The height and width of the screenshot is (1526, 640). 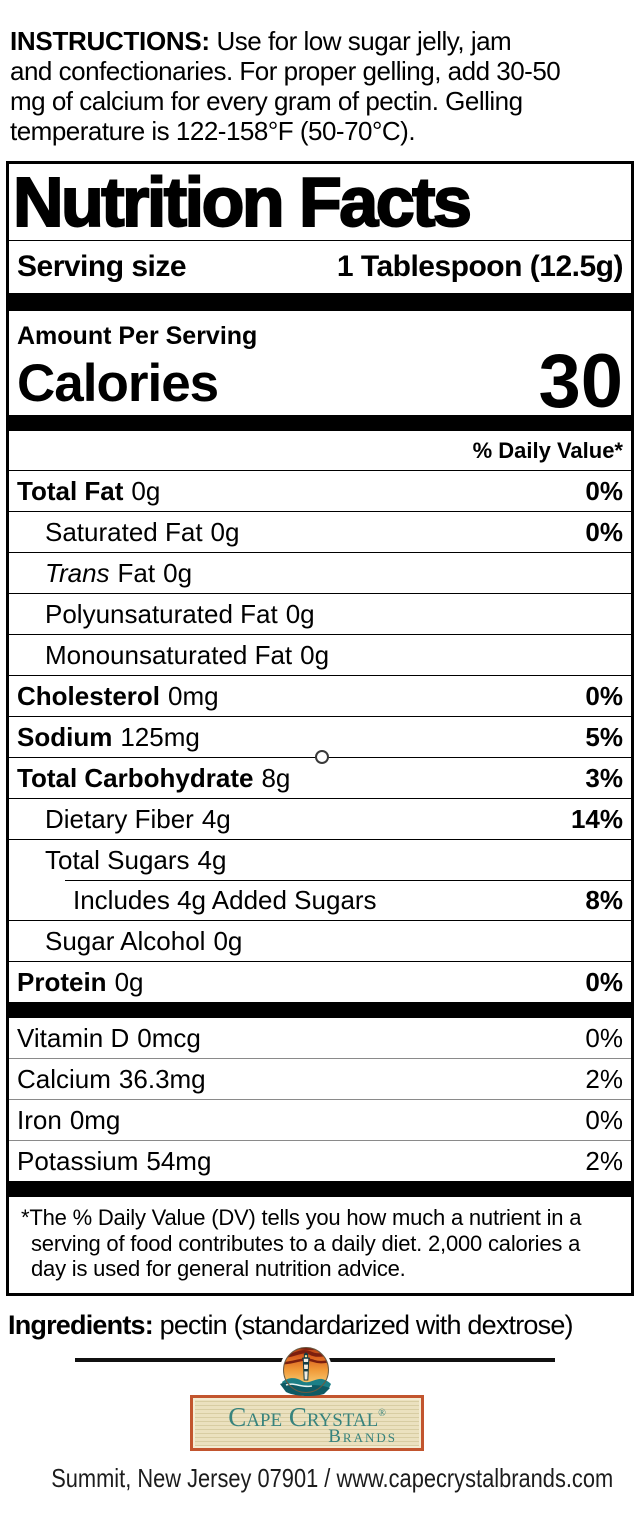 What do you see at coordinates (89, 696) in the screenshot?
I see `nutrient-name: Cholesterol` at bounding box center [89, 696].